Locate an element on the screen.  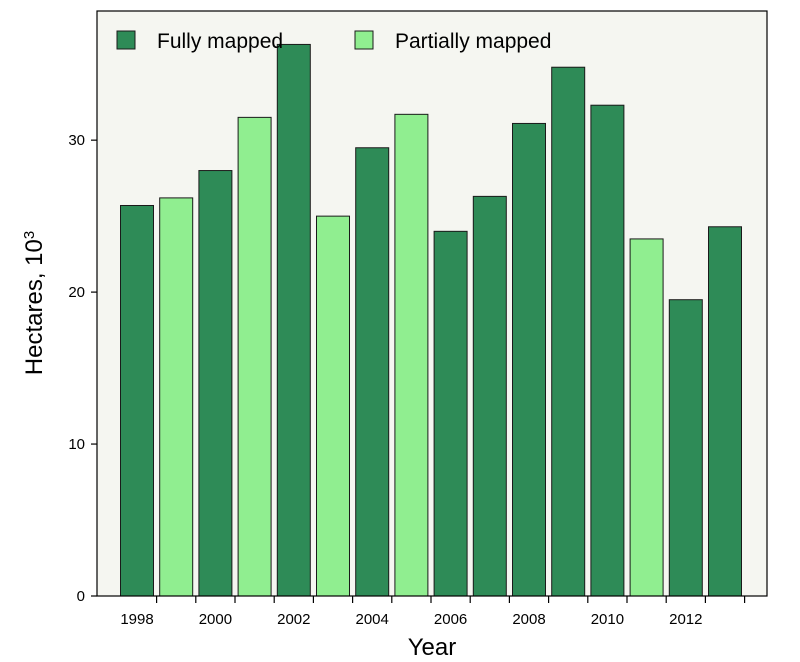
bar-2005 is located at coordinates (411, 355).